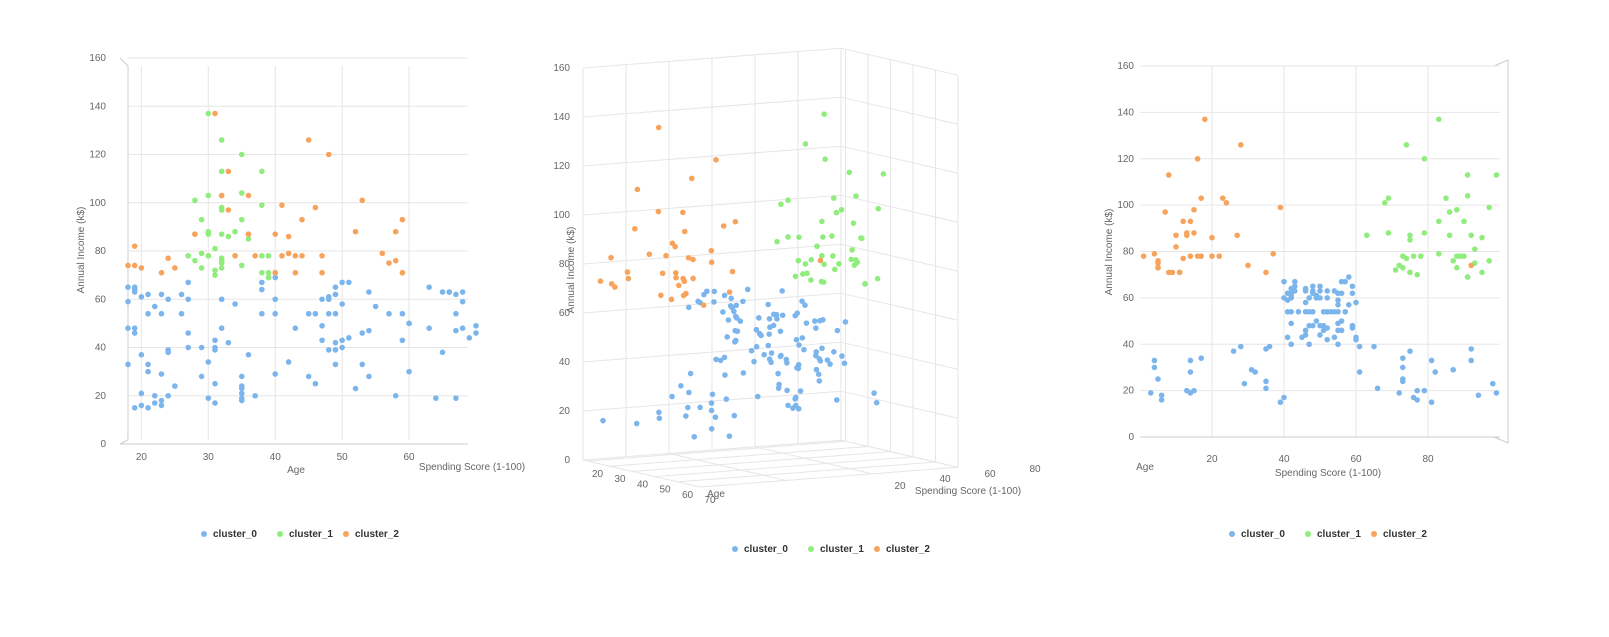 The height and width of the screenshot is (637, 1609). Describe the element at coordinates (1129, 252) in the screenshot. I see `chart-3-y-tick-label: 80` at that location.